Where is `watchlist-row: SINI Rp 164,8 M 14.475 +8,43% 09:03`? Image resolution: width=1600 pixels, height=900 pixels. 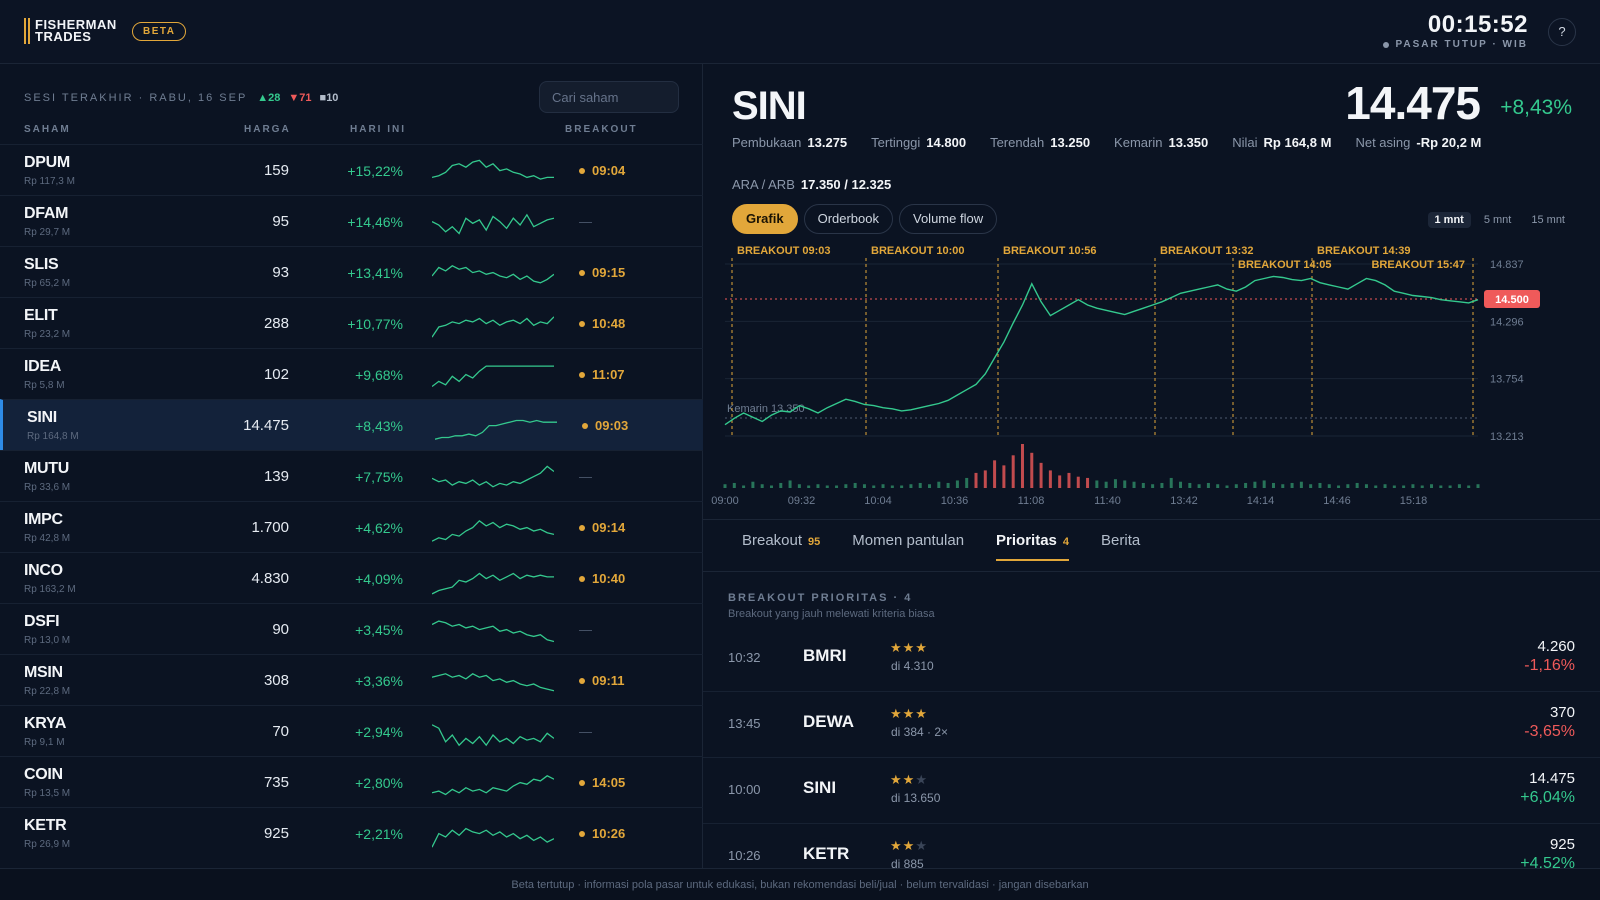 watchlist-row: SINI Rp 164,8 M 14.475 +8,43% 09:03 is located at coordinates (351, 424).